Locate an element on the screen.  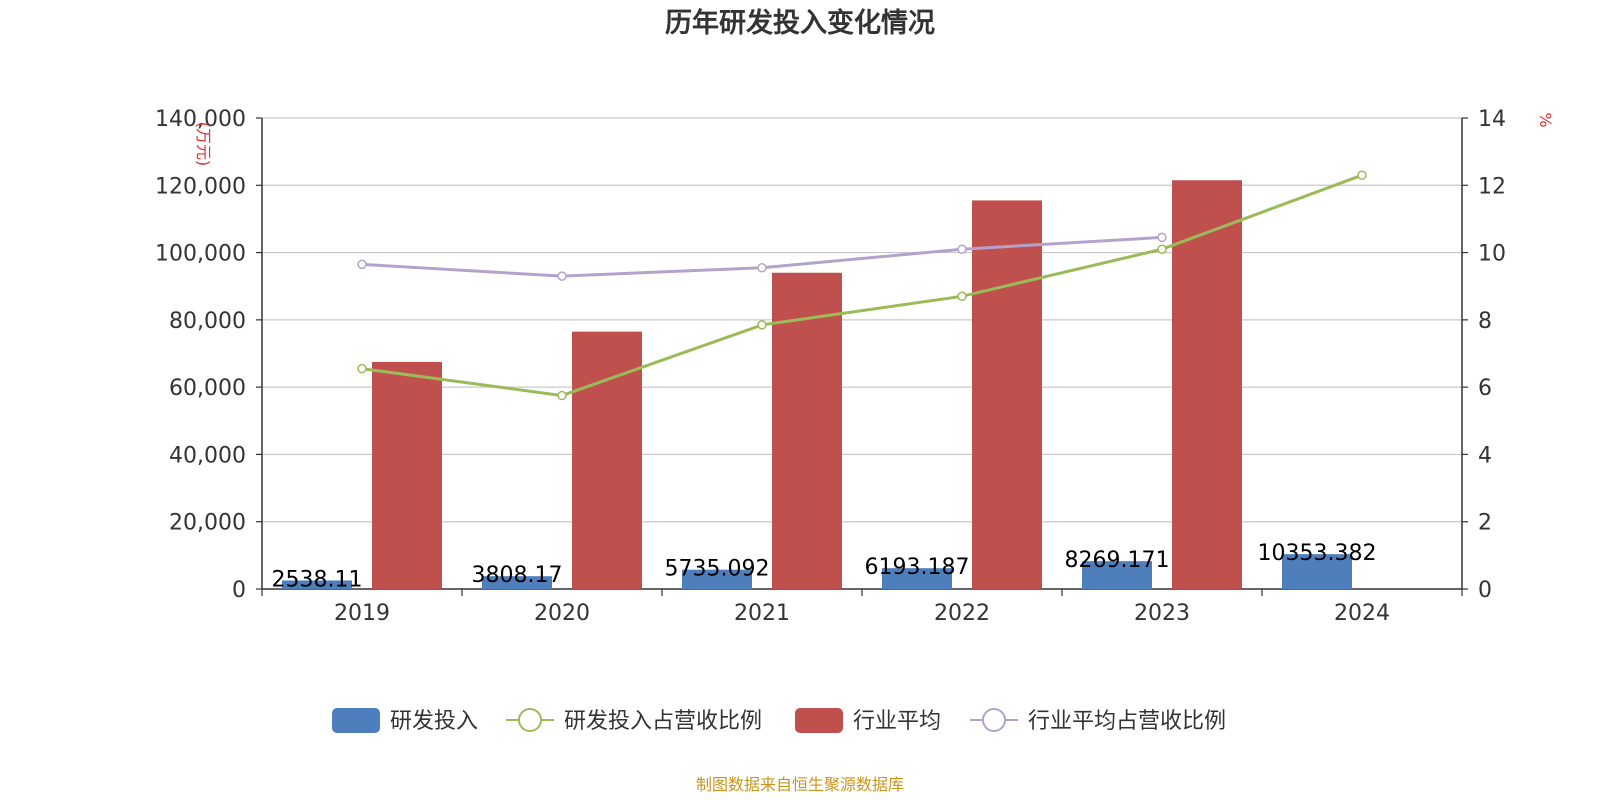
data-label: 5735.092 is located at coordinates (717, 569).